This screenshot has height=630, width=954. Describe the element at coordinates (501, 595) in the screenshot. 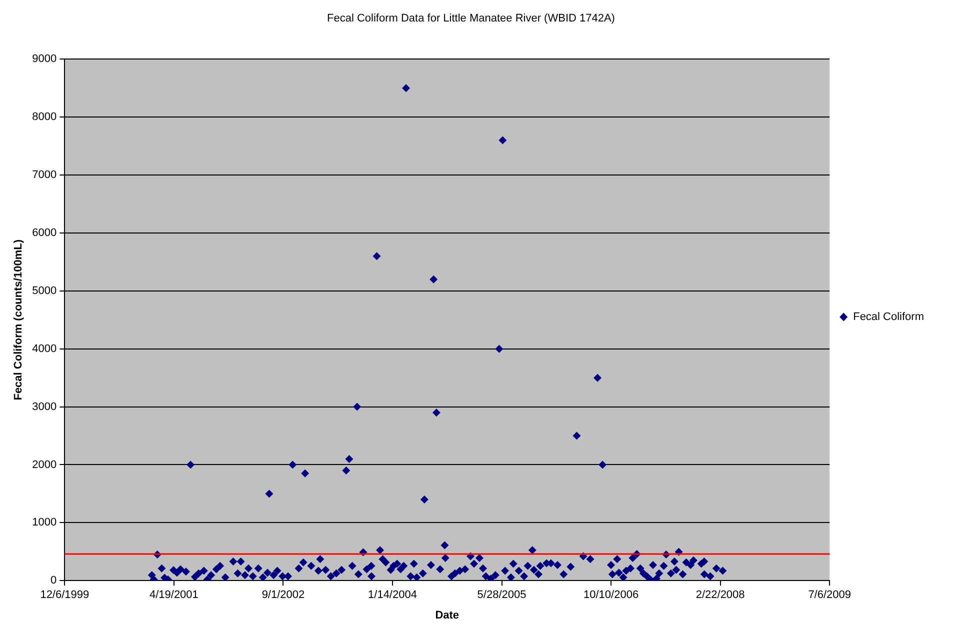

I see `x-tick-label: 5/28/2005` at that location.